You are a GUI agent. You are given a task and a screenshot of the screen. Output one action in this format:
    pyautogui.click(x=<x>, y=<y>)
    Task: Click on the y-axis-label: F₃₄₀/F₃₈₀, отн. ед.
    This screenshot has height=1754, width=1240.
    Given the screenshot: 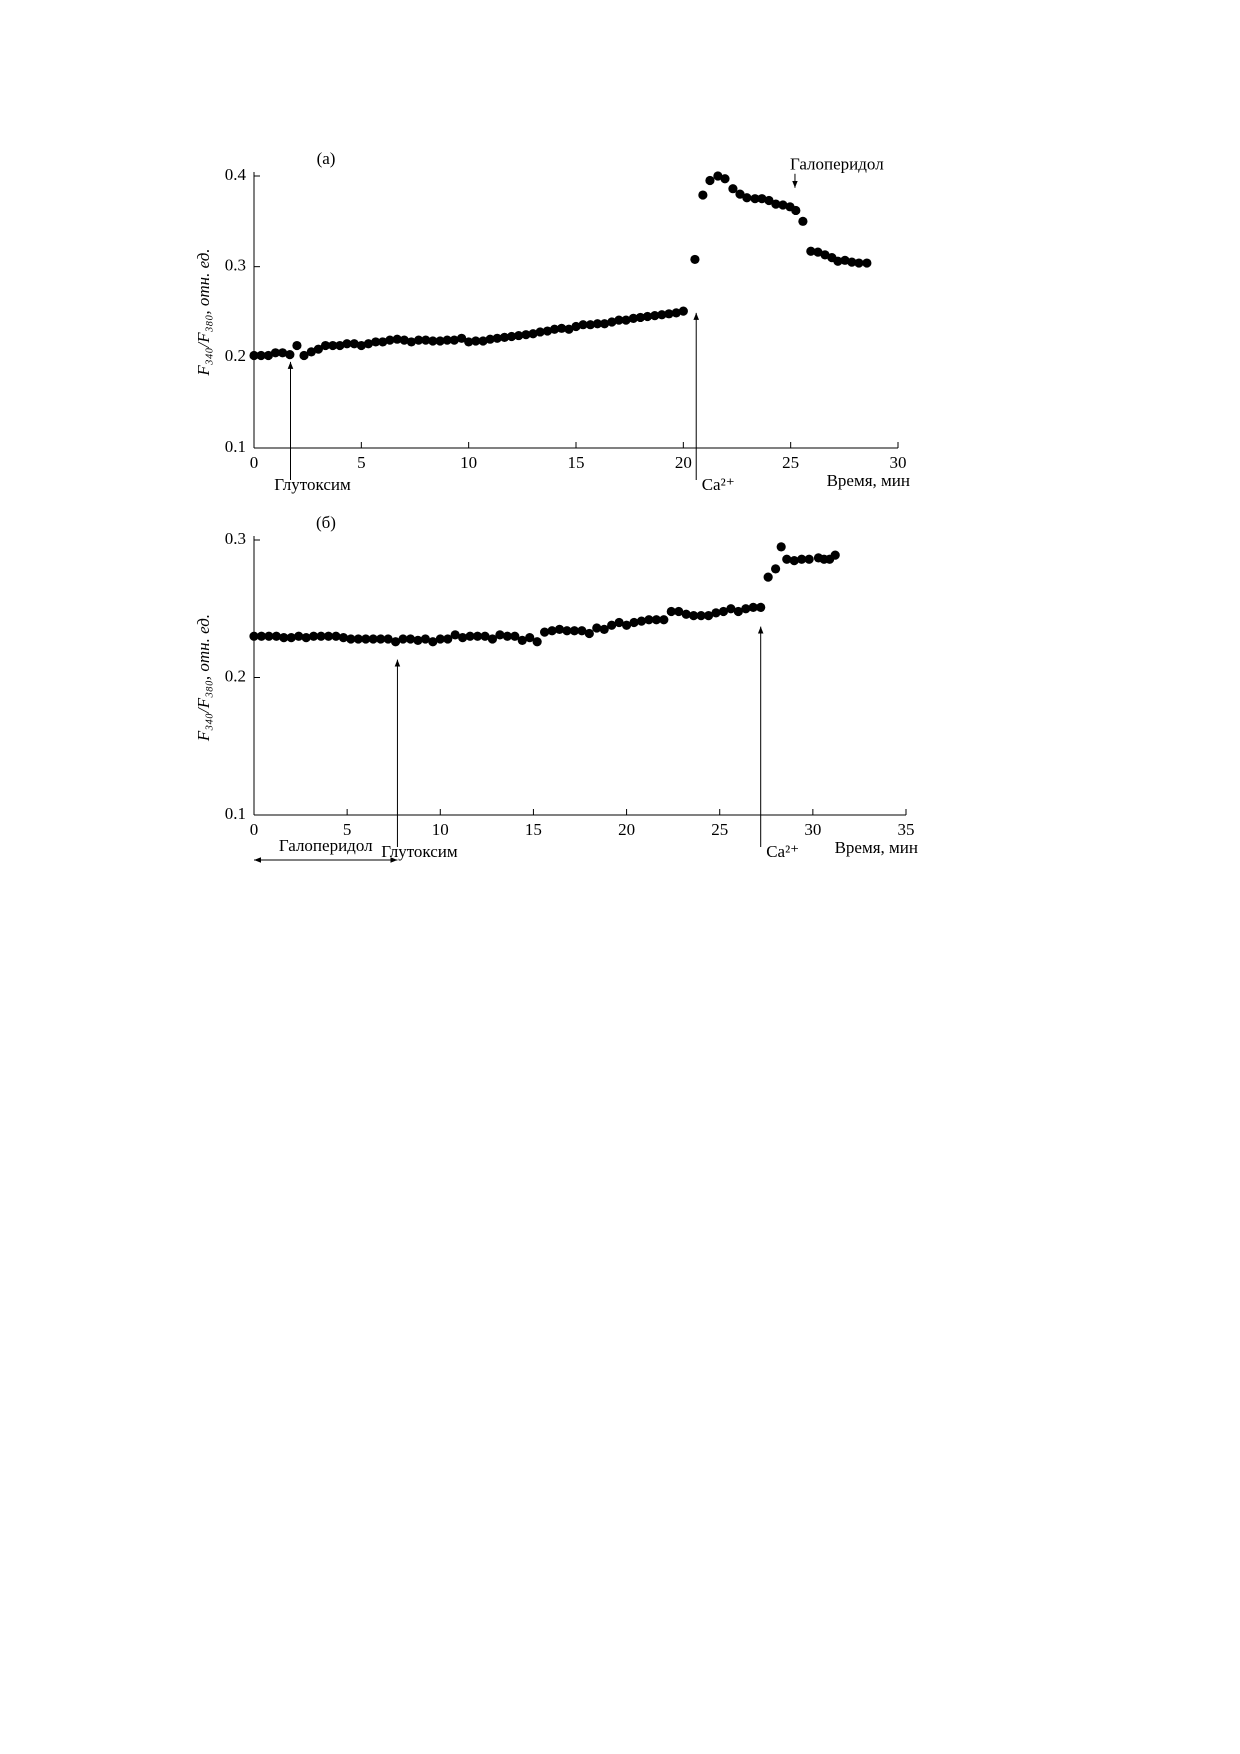 What is the action you would take?
    pyautogui.click(x=203, y=678)
    